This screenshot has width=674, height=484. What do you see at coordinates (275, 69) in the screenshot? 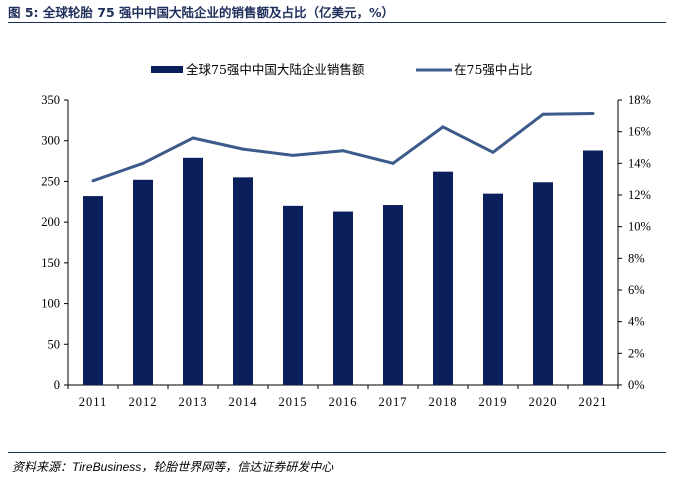
I see `legend-bar-label: 全球75强中中国大陆企业销售额` at bounding box center [275, 69].